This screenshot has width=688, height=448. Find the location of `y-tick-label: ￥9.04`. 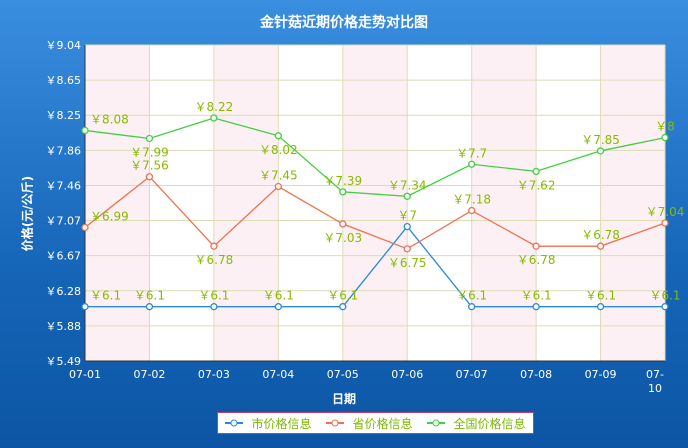

y-tick-label: ￥9.04 is located at coordinates (64, 45).